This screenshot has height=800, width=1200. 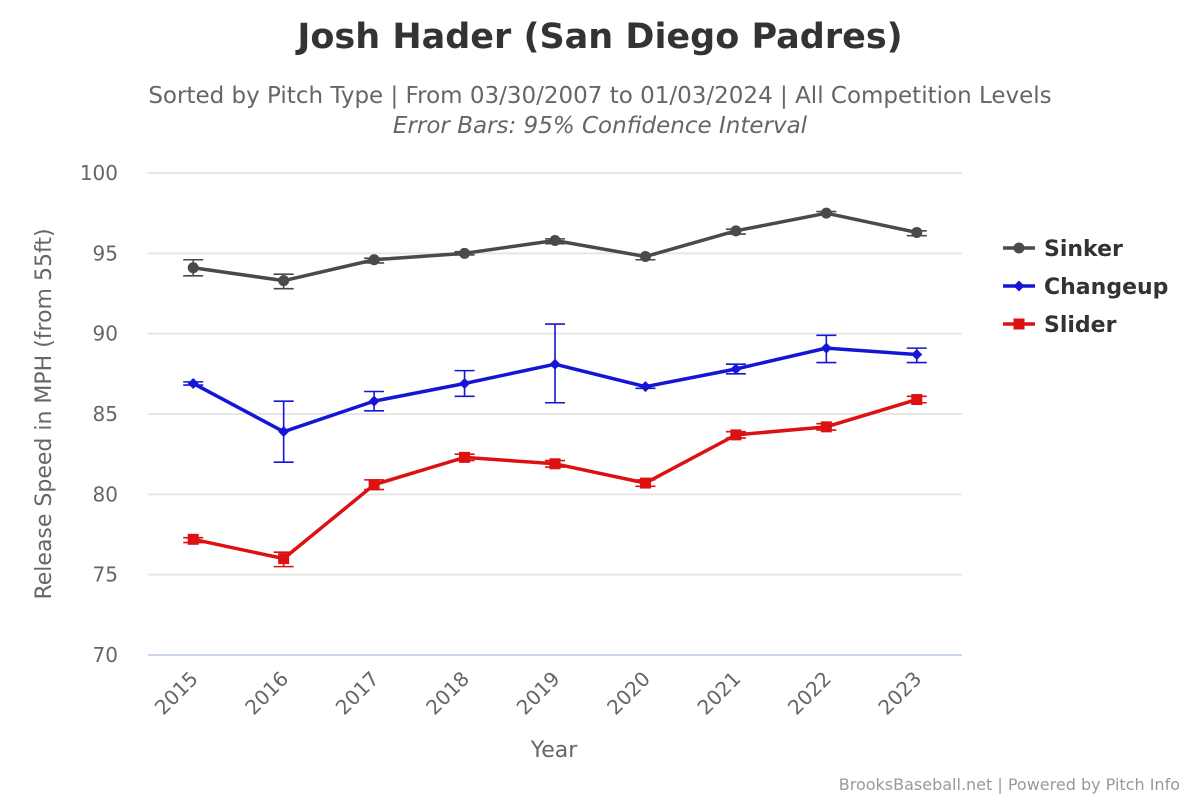 What do you see at coordinates (99, 173) in the screenshot?
I see `y-tick-label: 100` at bounding box center [99, 173].